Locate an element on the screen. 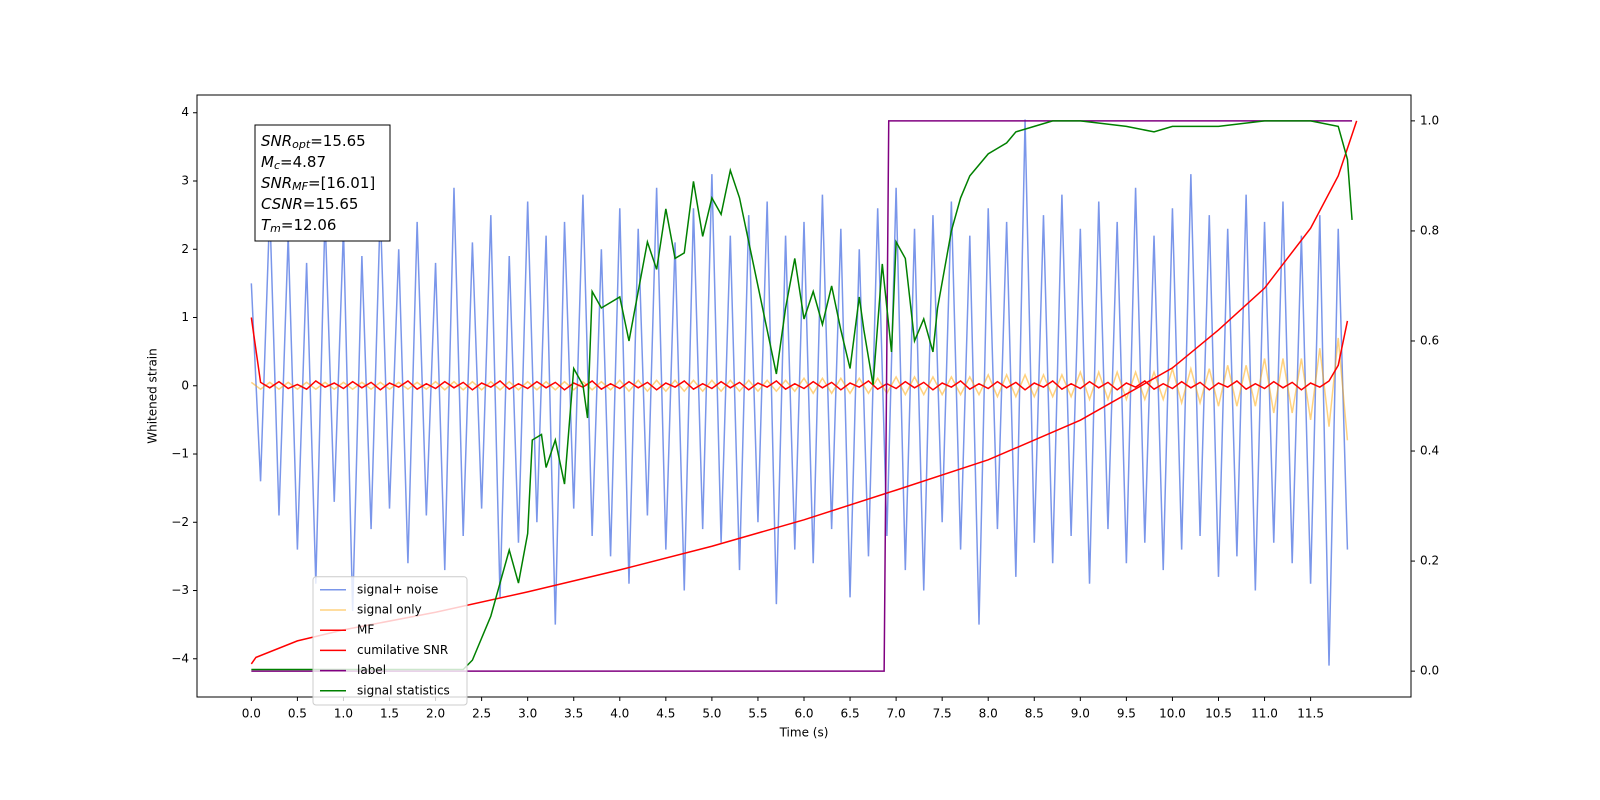  x-tick-label: 5.0 is located at coordinates (711, 714).